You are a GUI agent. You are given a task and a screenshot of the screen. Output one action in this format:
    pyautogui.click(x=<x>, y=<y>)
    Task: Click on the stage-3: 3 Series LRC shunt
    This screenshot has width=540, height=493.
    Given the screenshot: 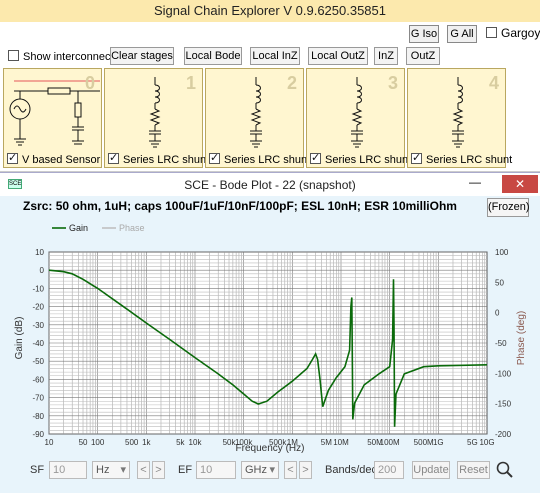 What is the action you would take?
    pyautogui.click(x=358, y=118)
    